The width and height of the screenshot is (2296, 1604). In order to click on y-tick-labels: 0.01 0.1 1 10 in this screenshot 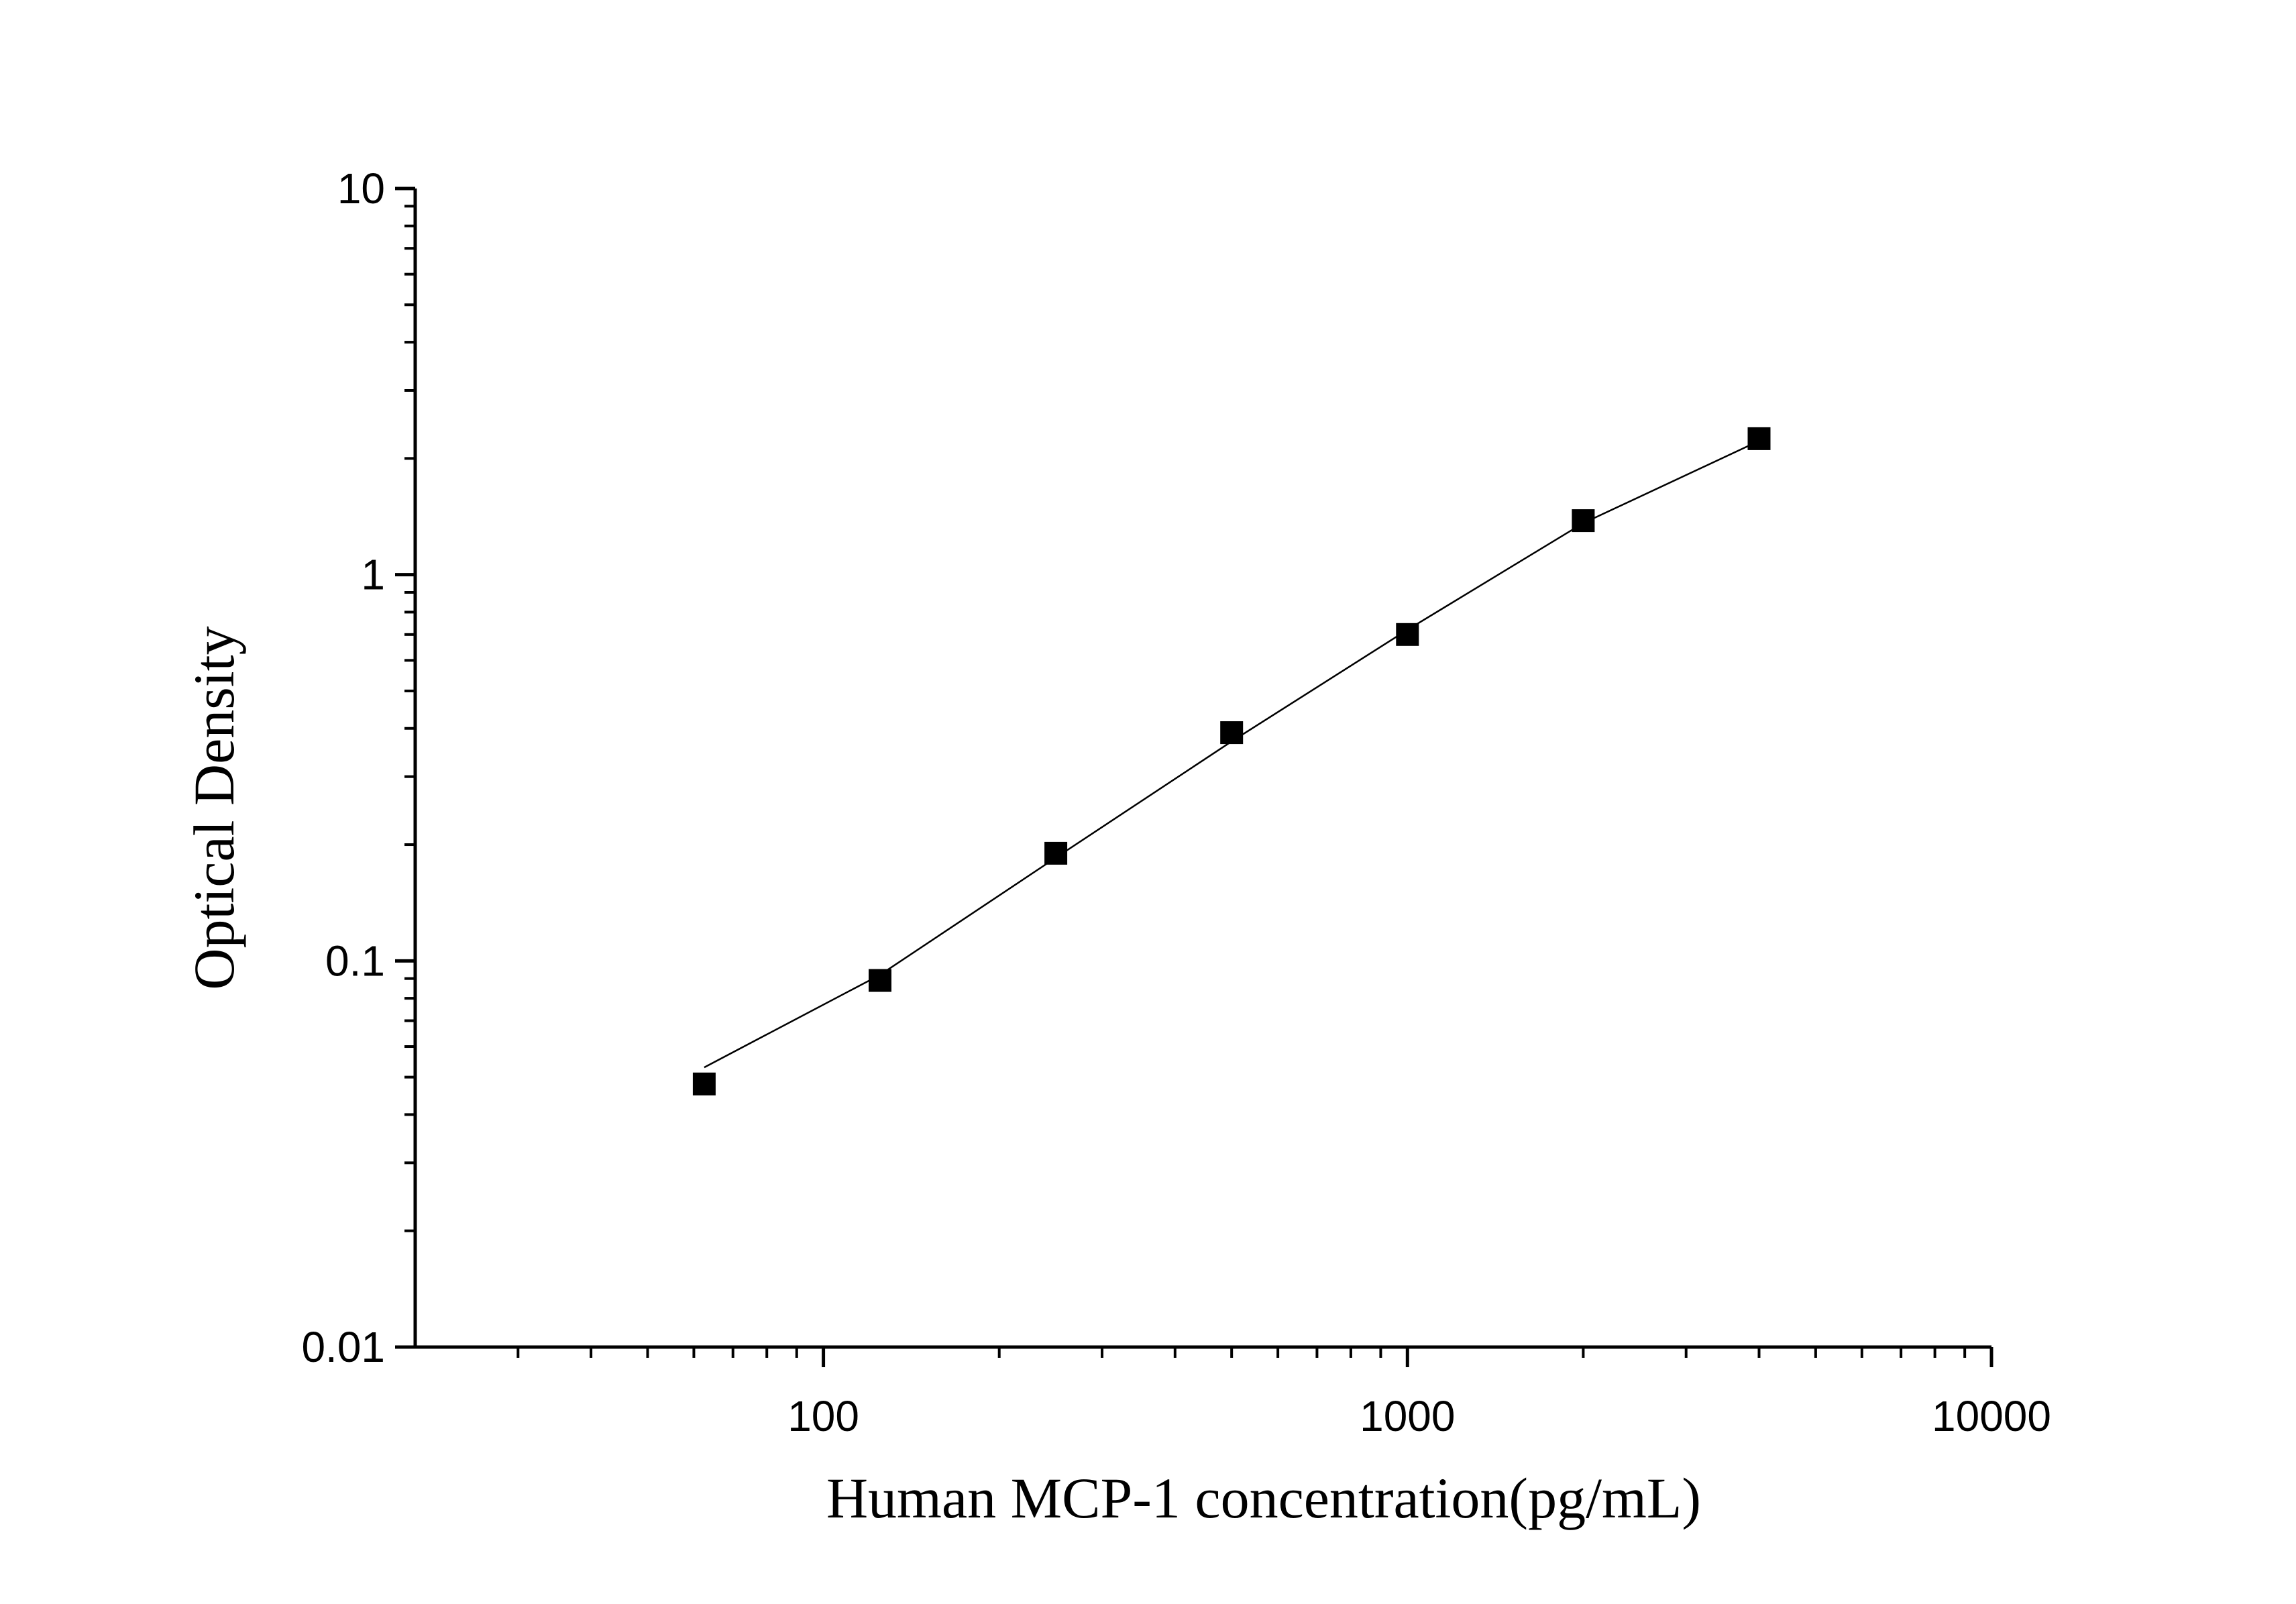, I will do `click(343, 767)`.